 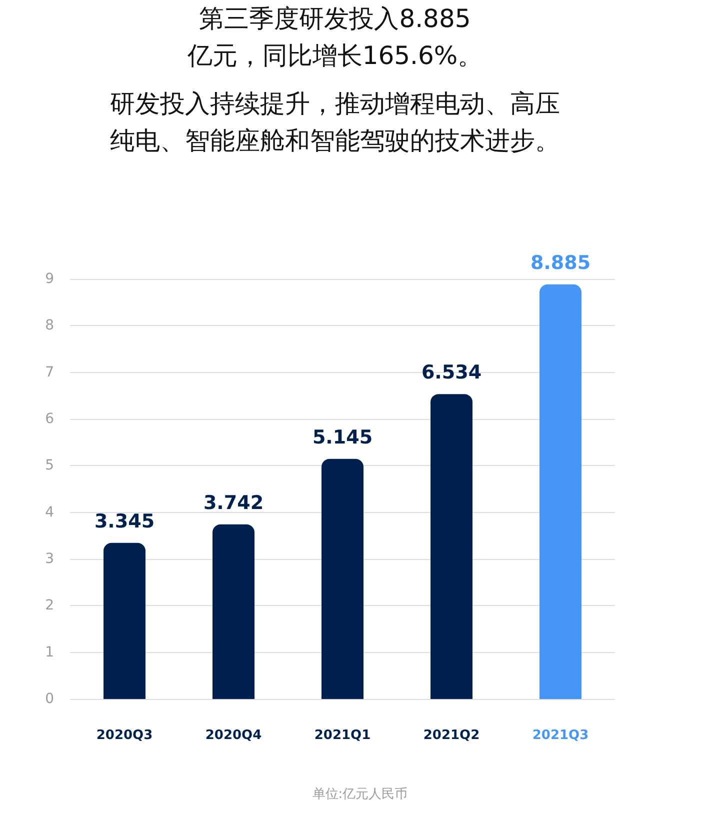 I want to click on y-tick-label: 0, so click(x=49, y=699).